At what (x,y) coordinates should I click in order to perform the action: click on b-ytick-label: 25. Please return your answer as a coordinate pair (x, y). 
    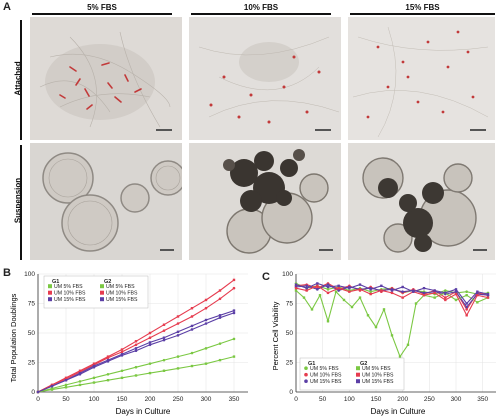
    Looking at the image, I should click on (32, 363).